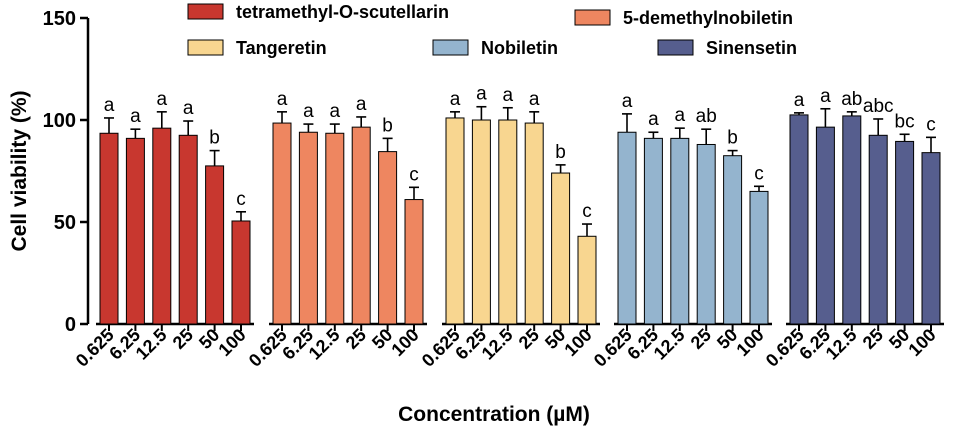 Image resolution: width=957 pixels, height=441 pixels. What do you see at coordinates (751, 48) in the screenshot?
I see `legend-label: Sinensetin` at bounding box center [751, 48].